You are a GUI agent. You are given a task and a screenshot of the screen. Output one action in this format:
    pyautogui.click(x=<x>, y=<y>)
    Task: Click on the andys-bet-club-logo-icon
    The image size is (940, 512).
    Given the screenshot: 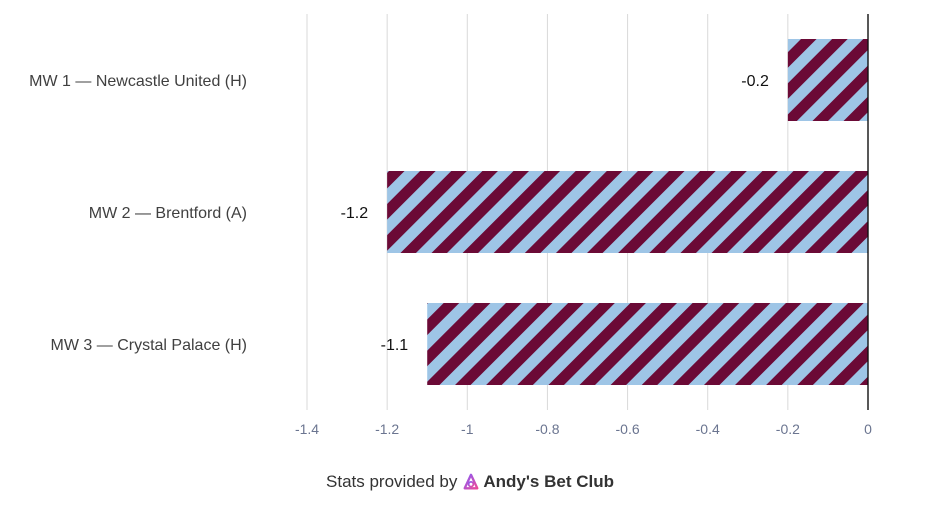 What is the action you would take?
    pyautogui.click(x=471, y=481)
    